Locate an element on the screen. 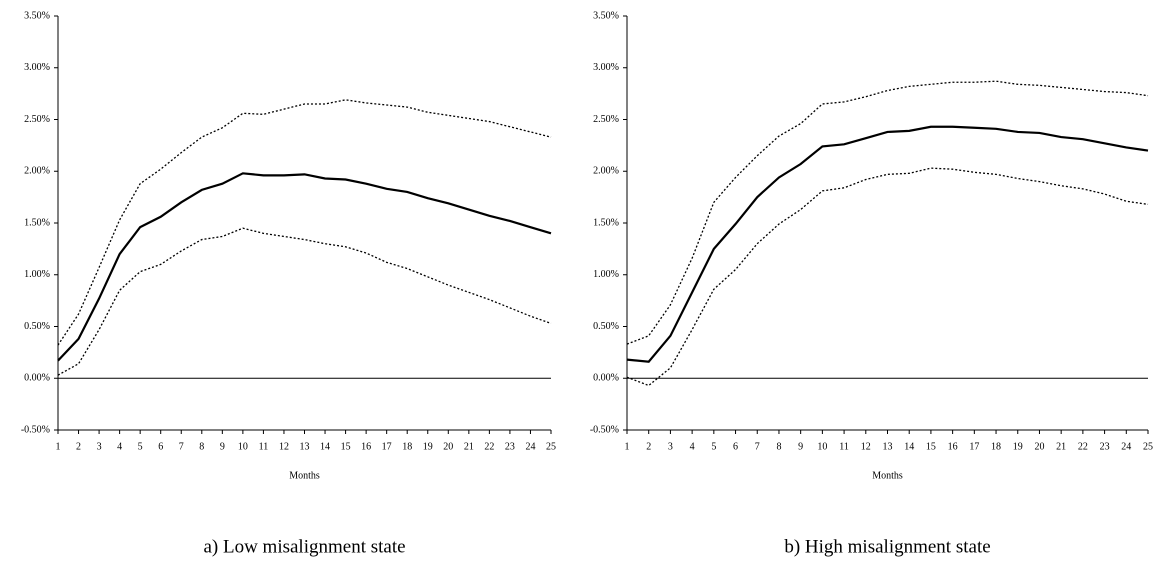  caption: a) Low misalignment state is located at coordinates (304, 546).